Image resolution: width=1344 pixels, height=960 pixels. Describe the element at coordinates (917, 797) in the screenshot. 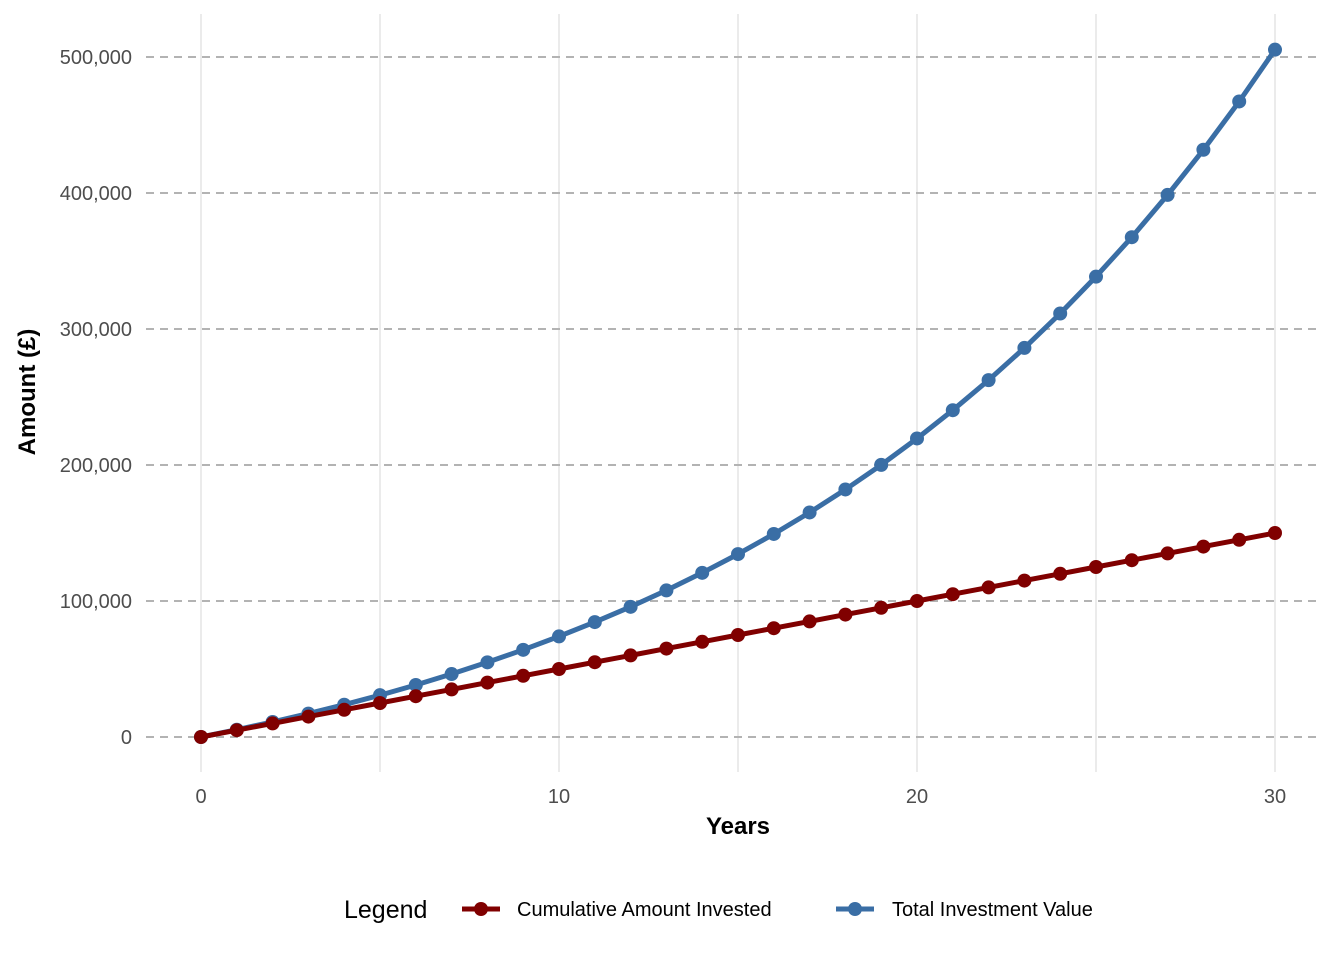

I see `x-tick-label: 20` at that location.